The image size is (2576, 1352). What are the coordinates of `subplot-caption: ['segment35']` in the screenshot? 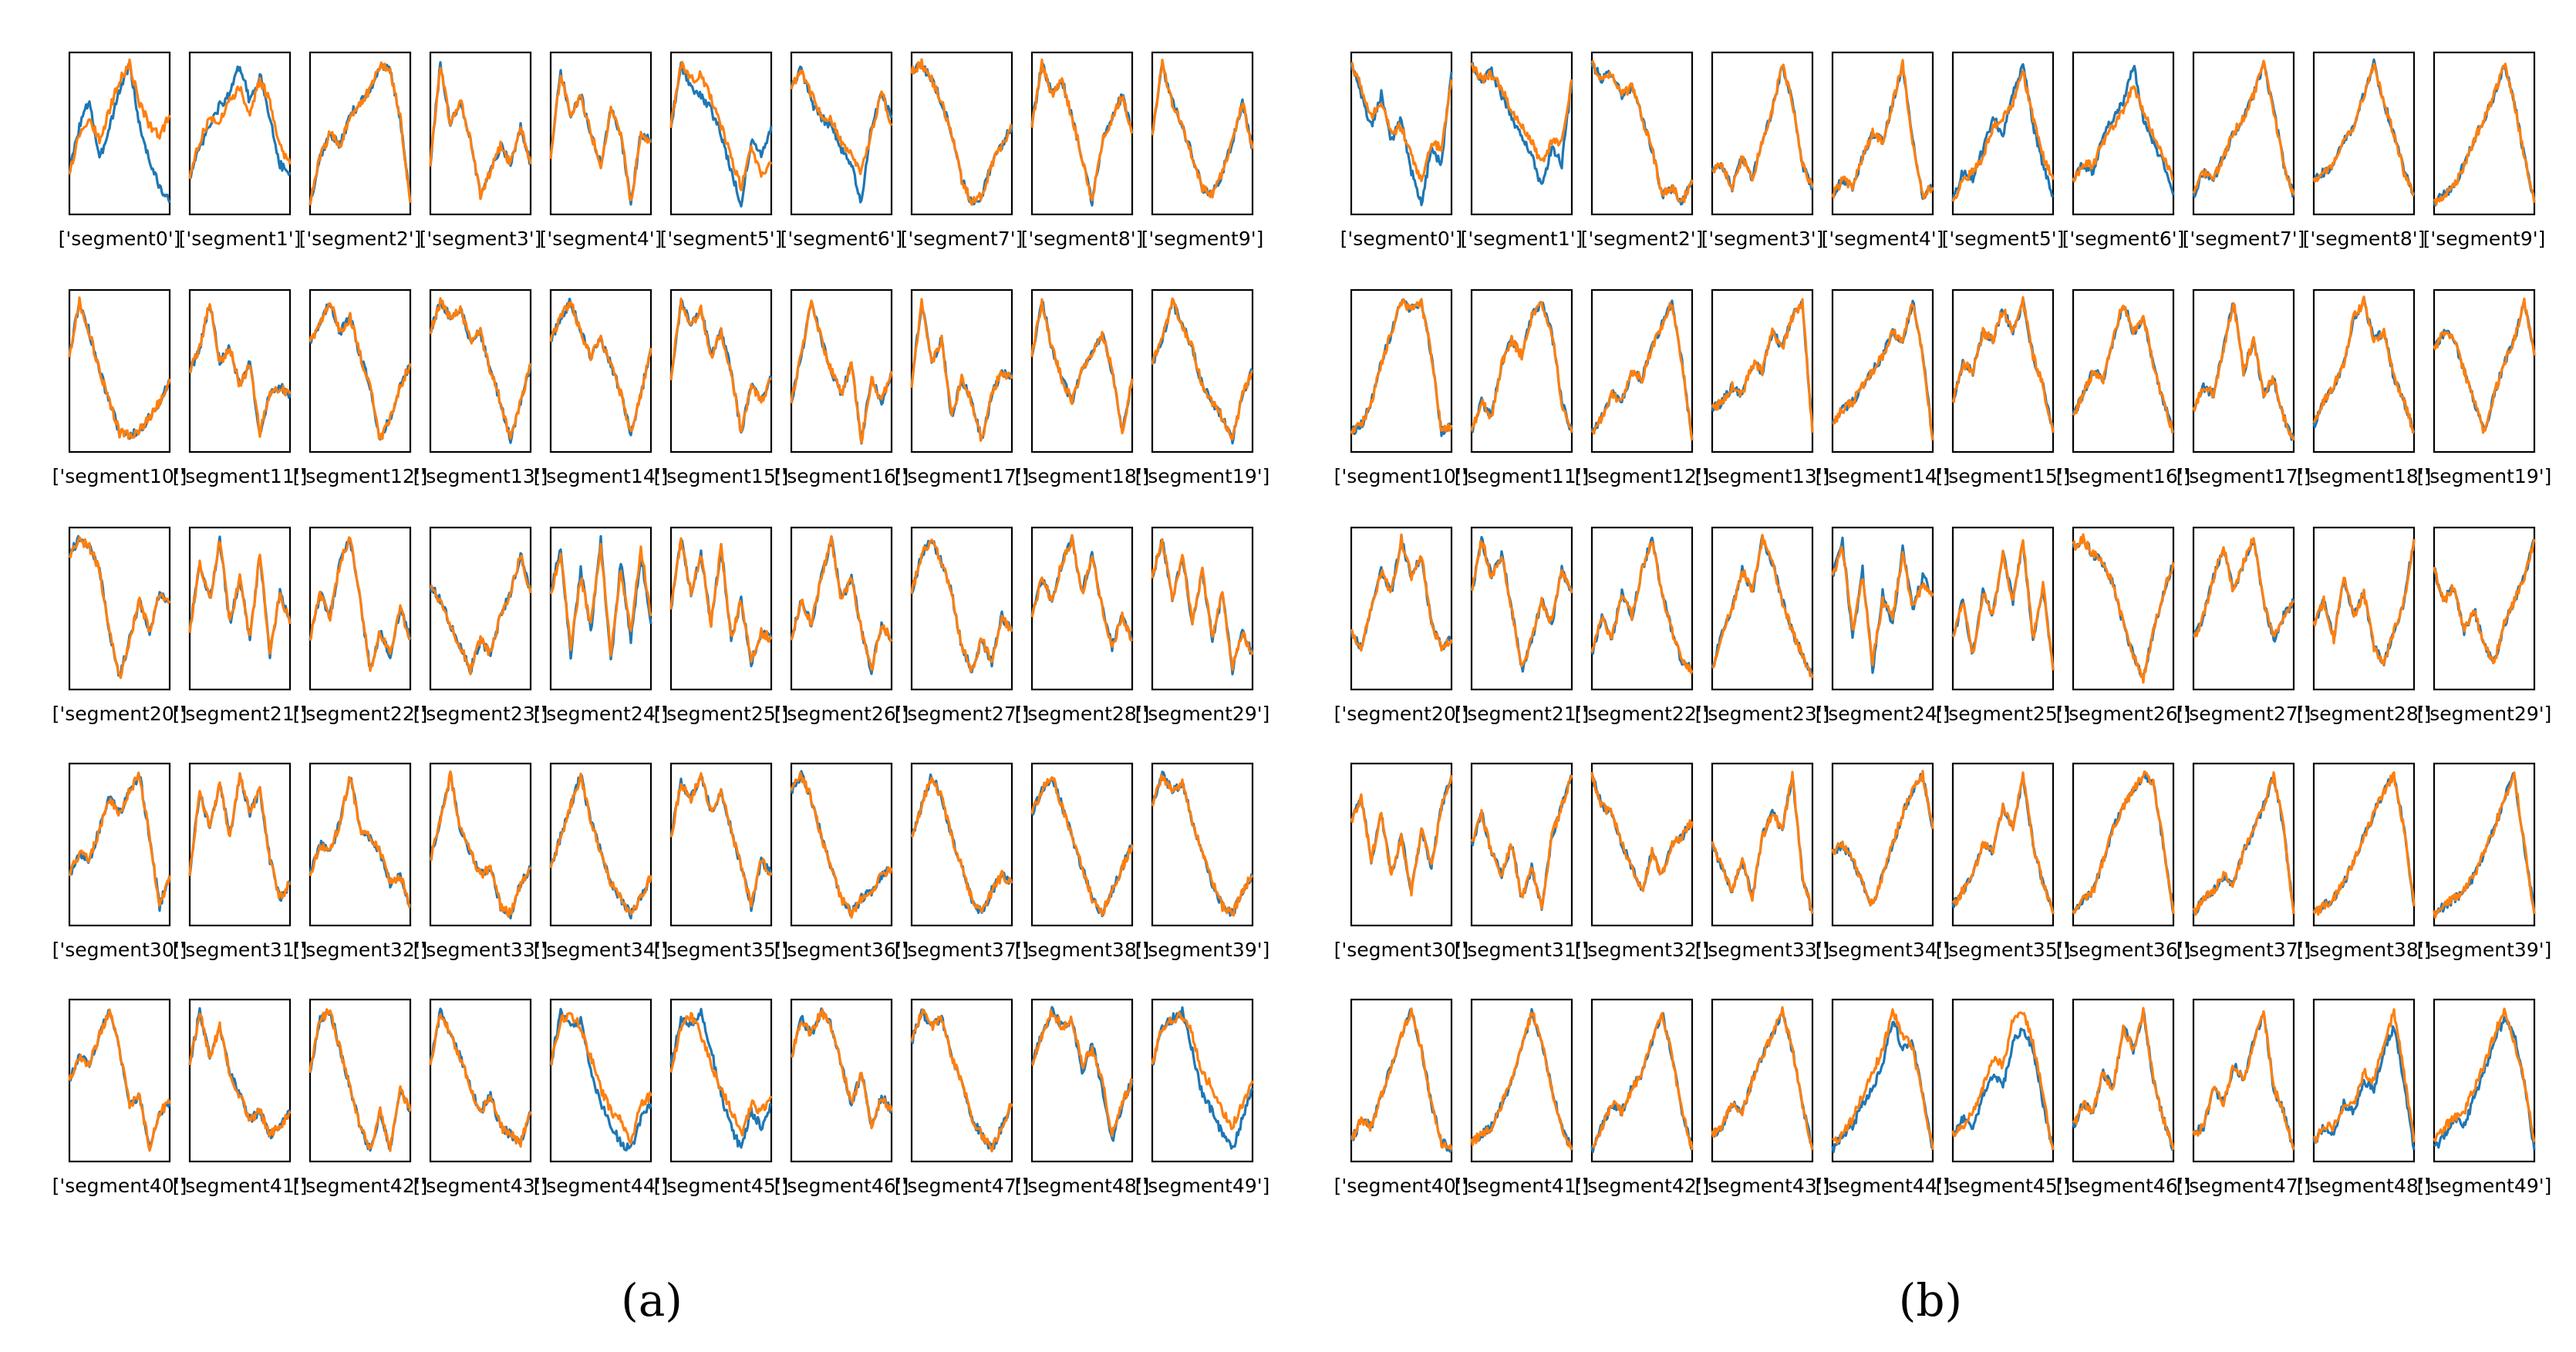 It's located at (721, 950).